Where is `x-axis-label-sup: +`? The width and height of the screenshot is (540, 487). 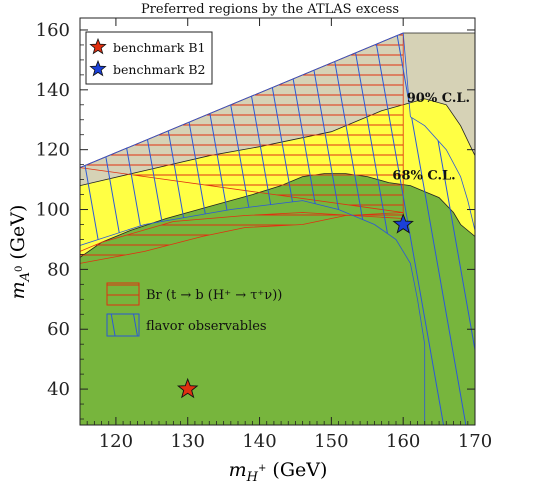 x-axis-label-sup: + is located at coordinates (262, 468).